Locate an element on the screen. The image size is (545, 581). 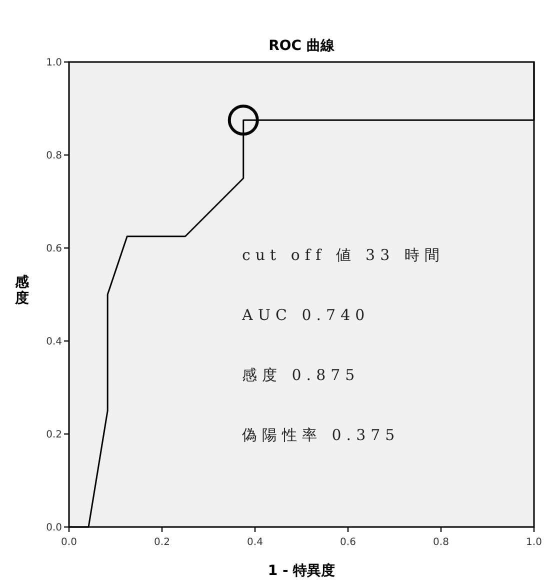
annotation: AUC 0.740 is located at coordinates (305, 315).